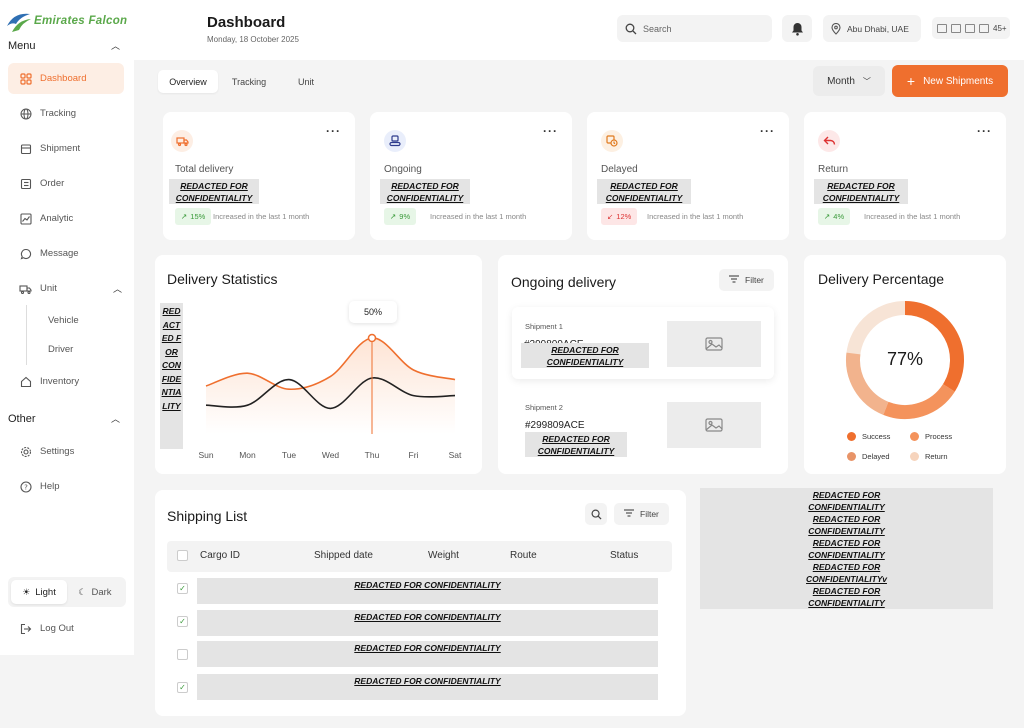 Image resolution: width=1024 pixels, height=728 pixels. What do you see at coordinates (60, 381) in the screenshot?
I see `sidebar-item-label: Inventory` at bounding box center [60, 381].